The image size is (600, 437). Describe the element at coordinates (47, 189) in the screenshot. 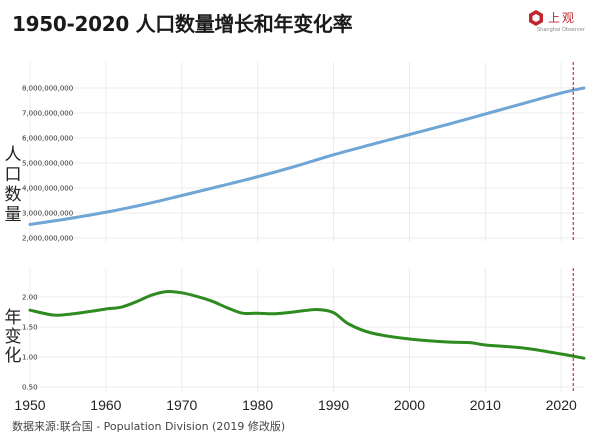

I see `population-y-tick: 4,000,000,000` at that location.